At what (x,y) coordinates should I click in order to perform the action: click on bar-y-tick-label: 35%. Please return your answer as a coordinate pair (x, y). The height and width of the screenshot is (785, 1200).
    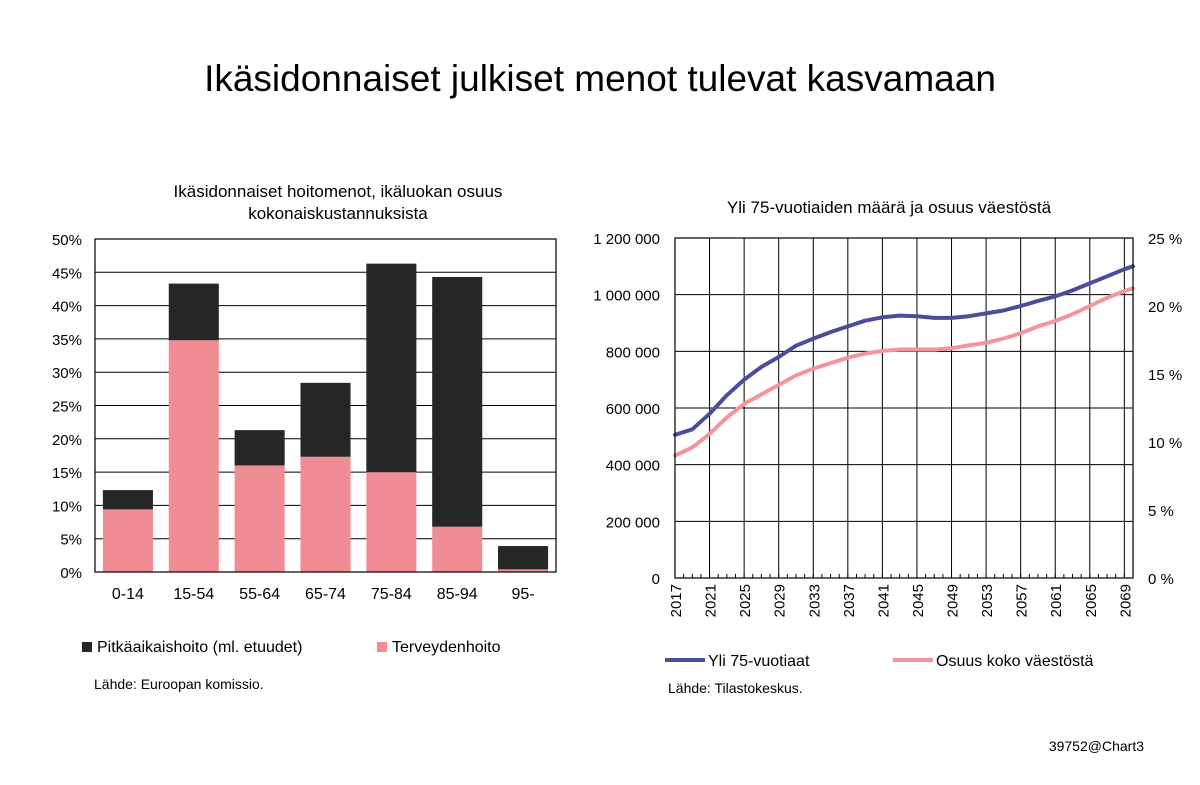
    Looking at the image, I should click on (67, 340).